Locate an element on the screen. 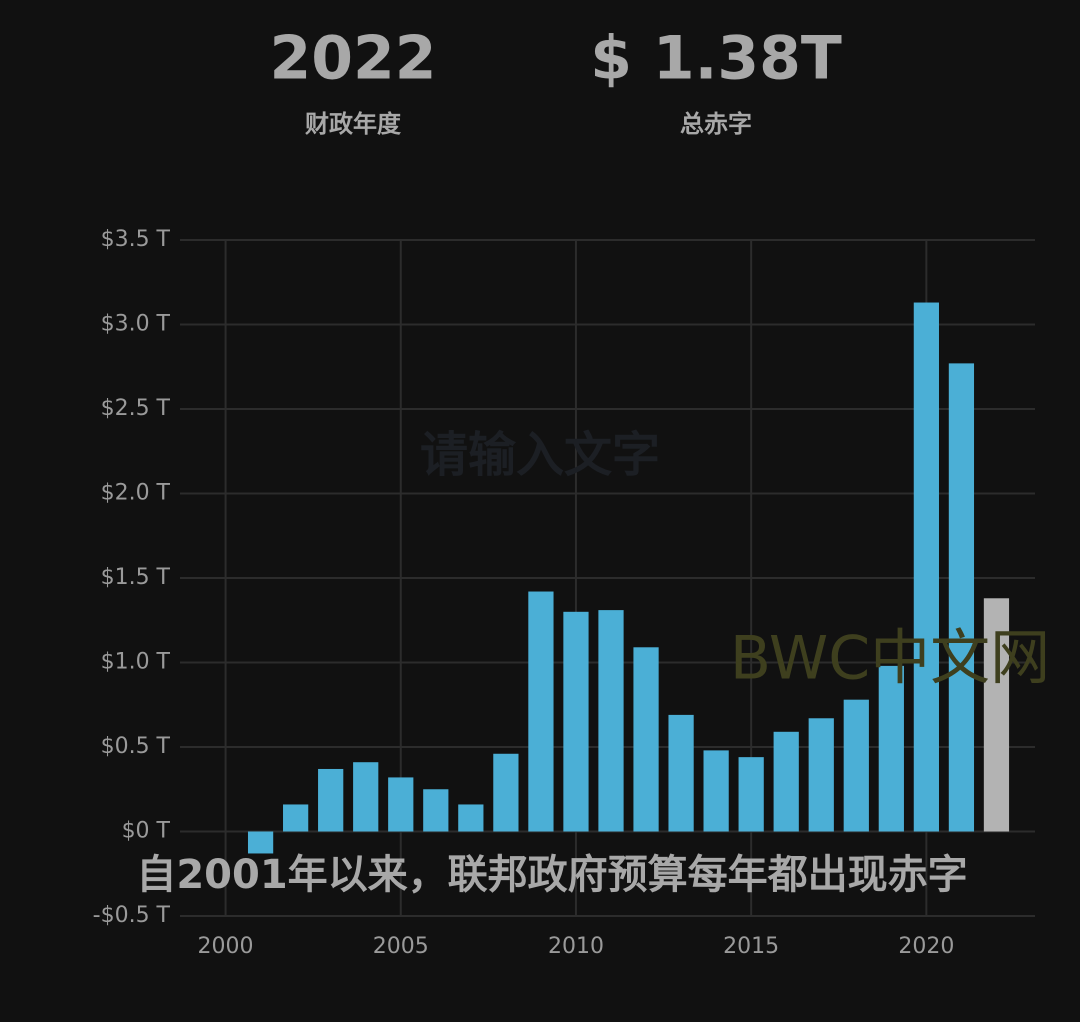 The image size is (1080, 1022). y-tick-label: $2.0 T is located at coordinates (136, 493).